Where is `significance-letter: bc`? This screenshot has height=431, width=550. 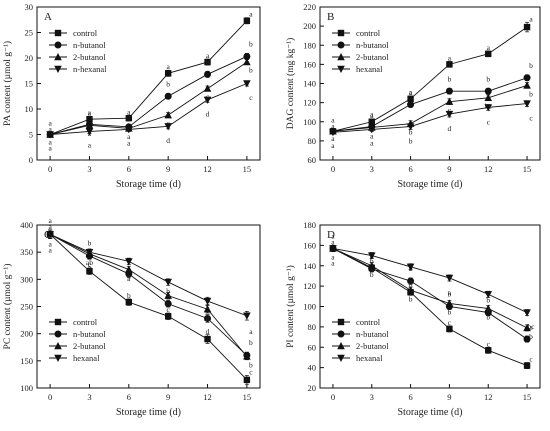 significance-letter: bc is located at coordinates (532, 326).